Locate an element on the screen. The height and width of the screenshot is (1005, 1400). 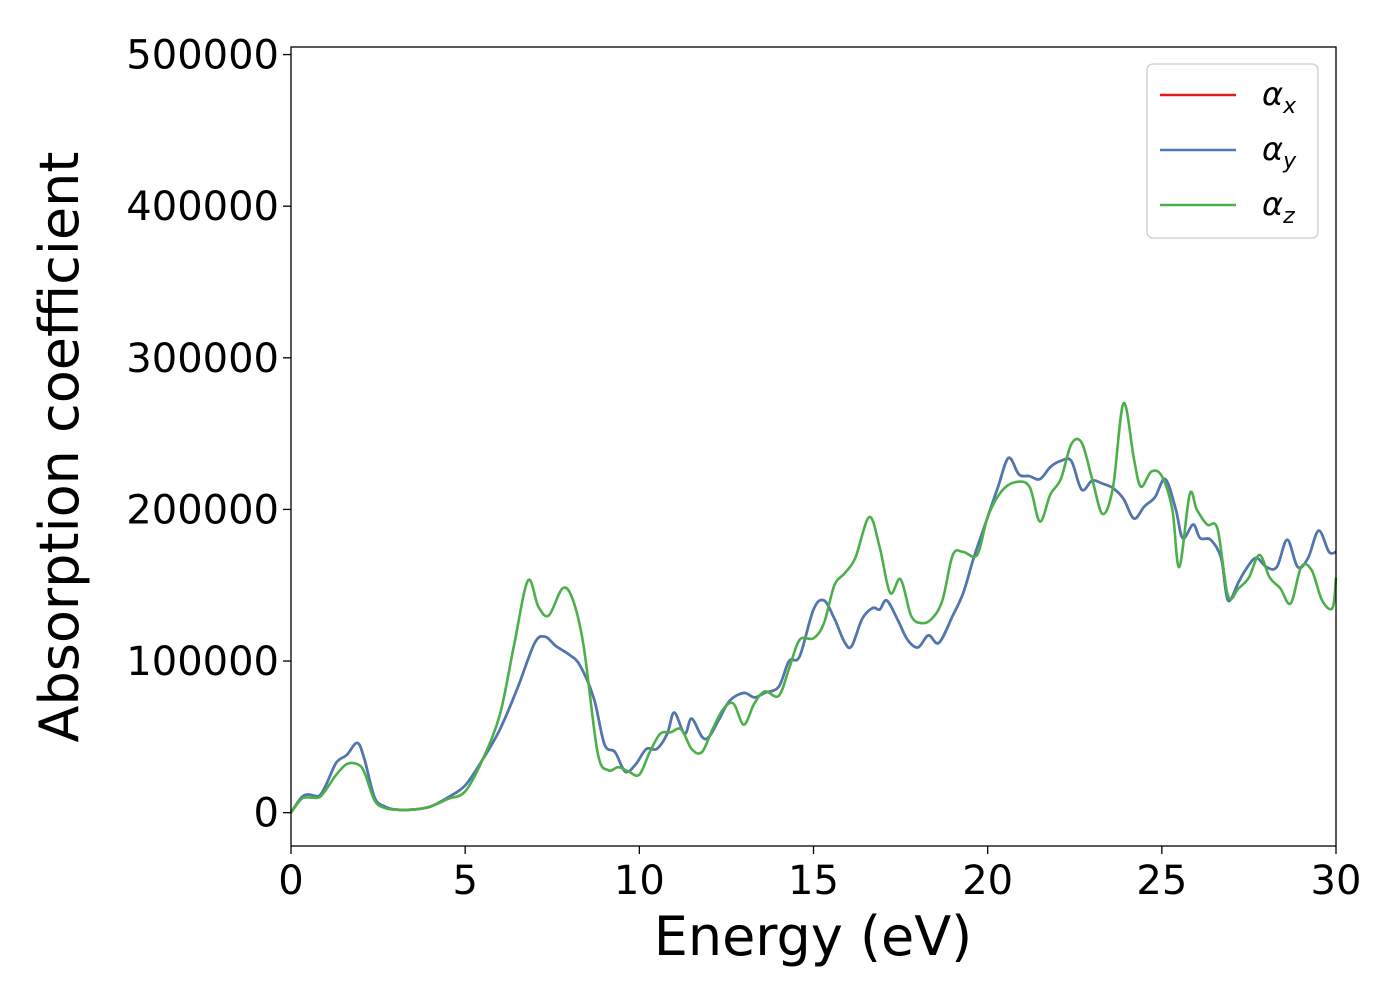
y-tick-label: 200000 is located at coordinates (202, 510).